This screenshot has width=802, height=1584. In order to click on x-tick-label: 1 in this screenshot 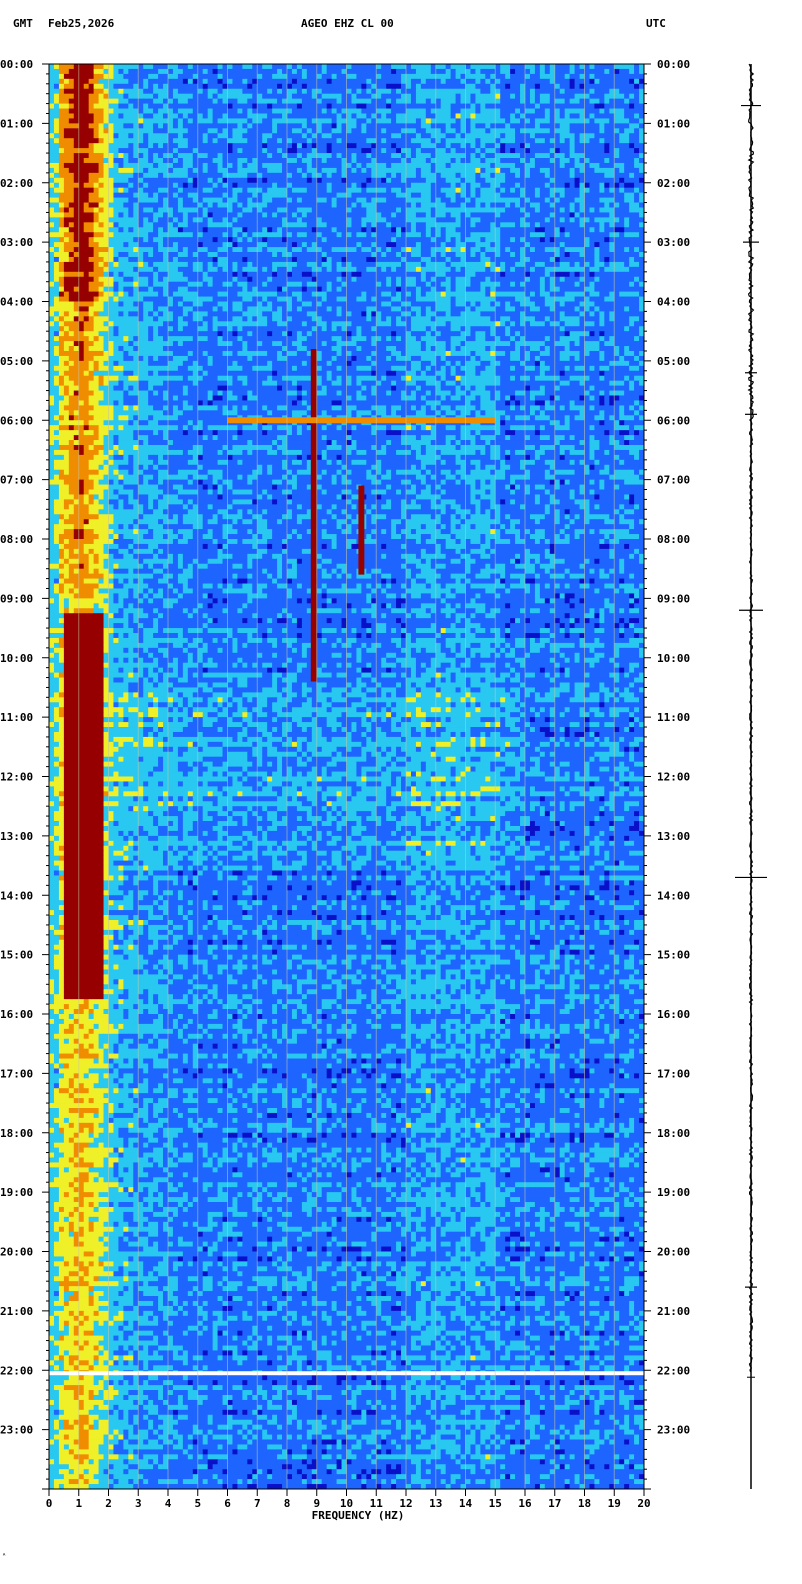, I will do `click(78, 1503)`.